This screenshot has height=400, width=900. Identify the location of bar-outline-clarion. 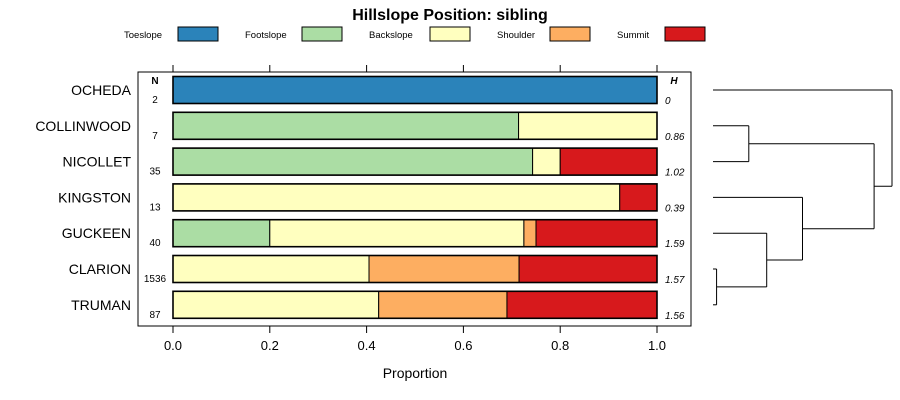
(415, 269).